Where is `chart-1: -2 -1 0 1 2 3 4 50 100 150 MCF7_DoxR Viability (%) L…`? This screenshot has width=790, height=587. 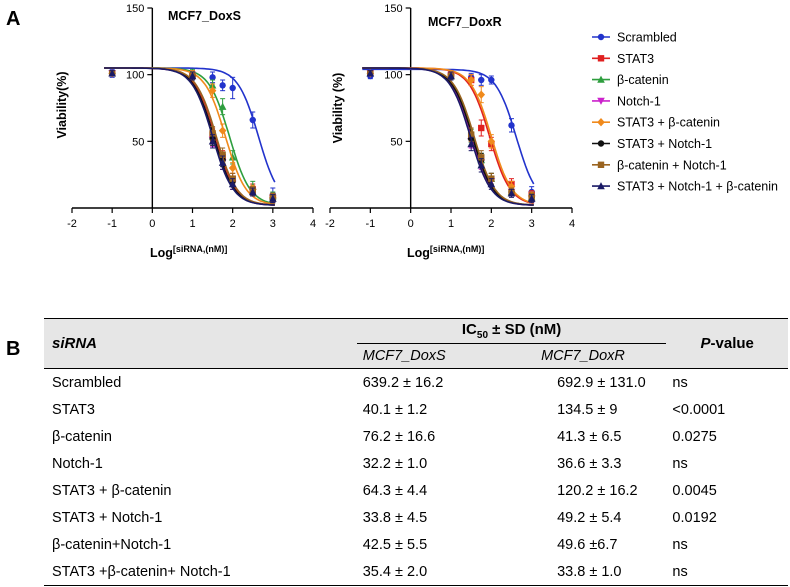
chart-1: -2 -1 0 1 2 3 4 50 100 150 MCF7_DoxR Viability (%) L… is located at coordinates (450, 131).